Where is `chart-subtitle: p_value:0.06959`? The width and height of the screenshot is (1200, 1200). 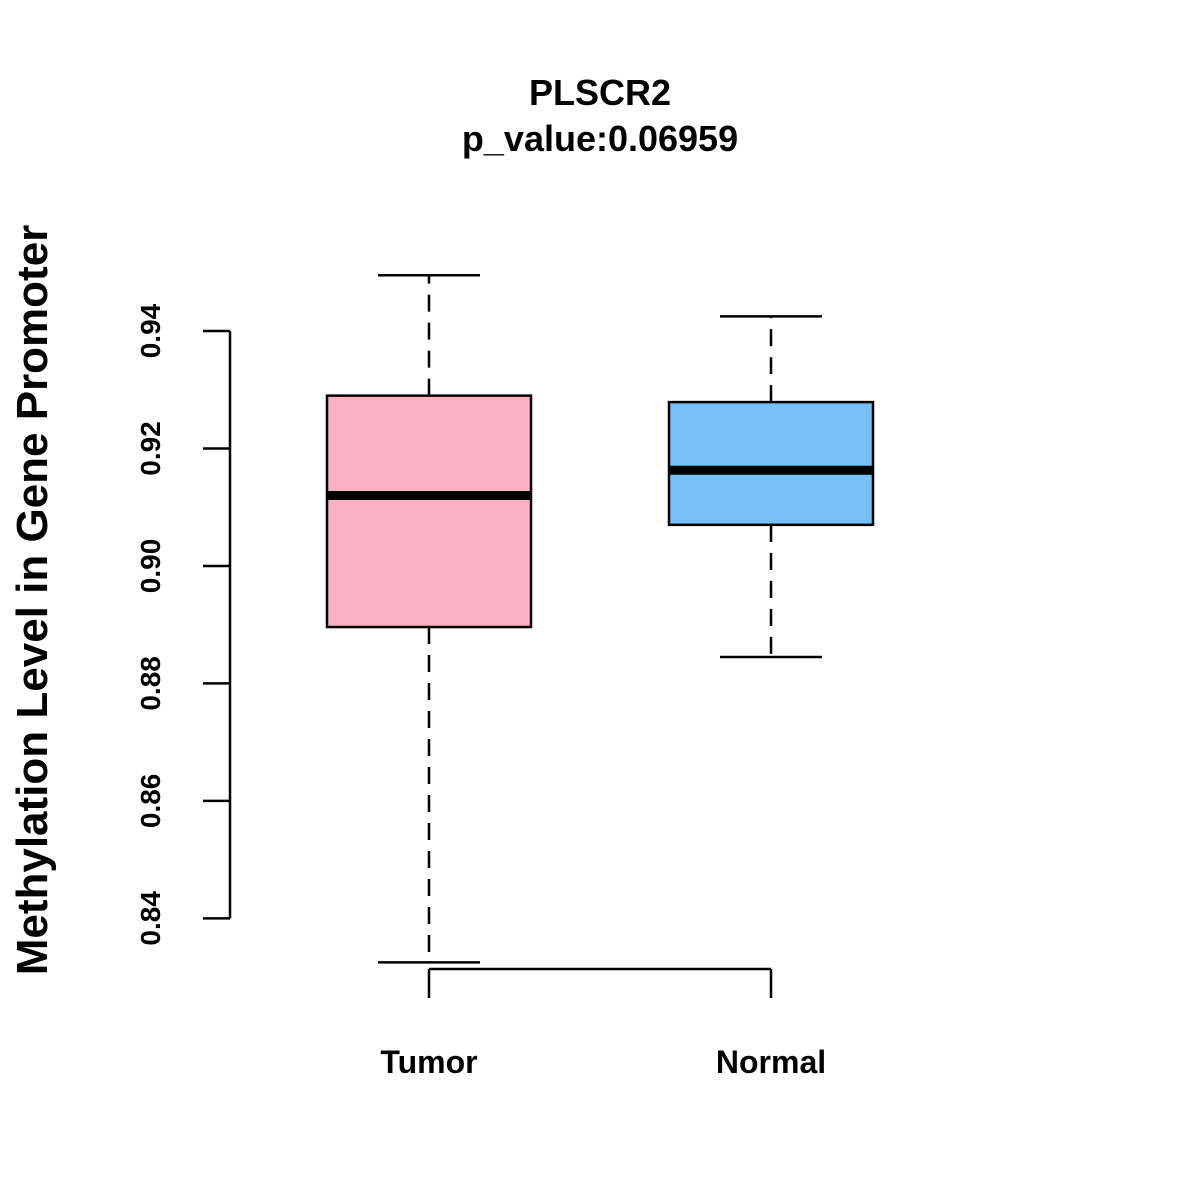
chart-subtitle: p_value:0.06959 is located at coordinates (600, 138).